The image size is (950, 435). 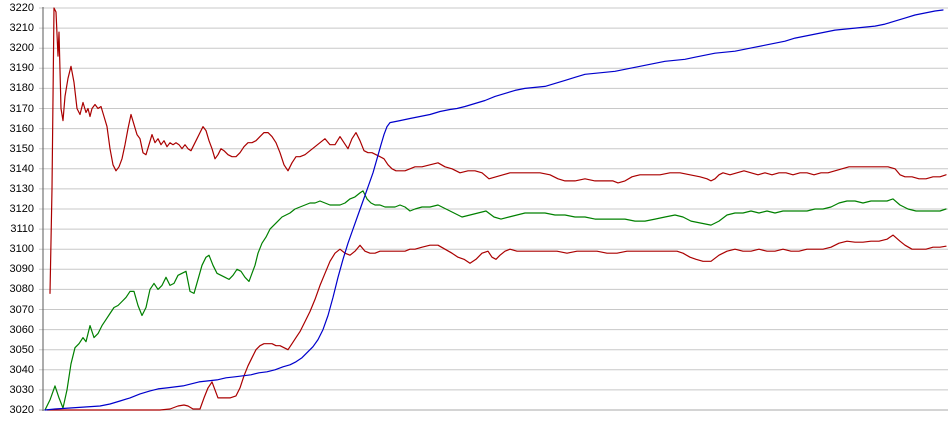 I want to click on y-axis-tick-label: 3020, so click(x=21, y=410).